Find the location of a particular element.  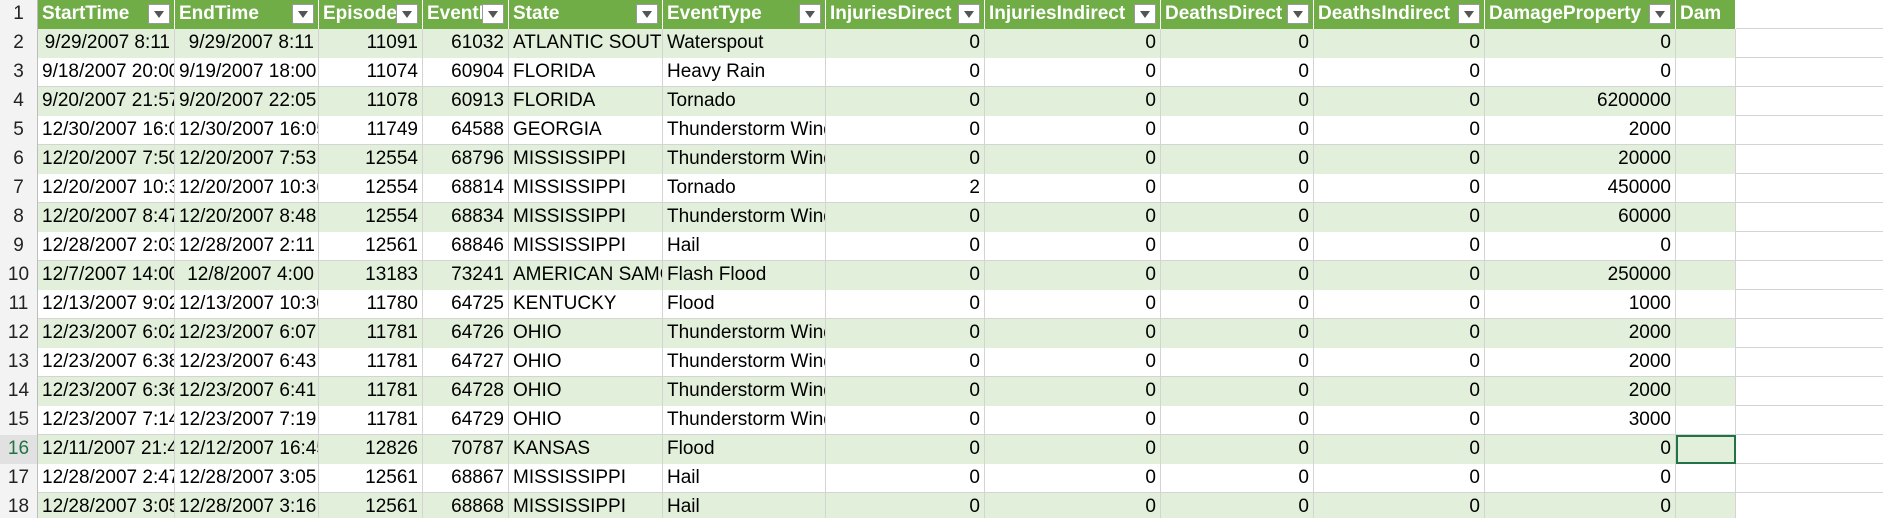

table-cell: 68846 is located at coordinates (466, 246).